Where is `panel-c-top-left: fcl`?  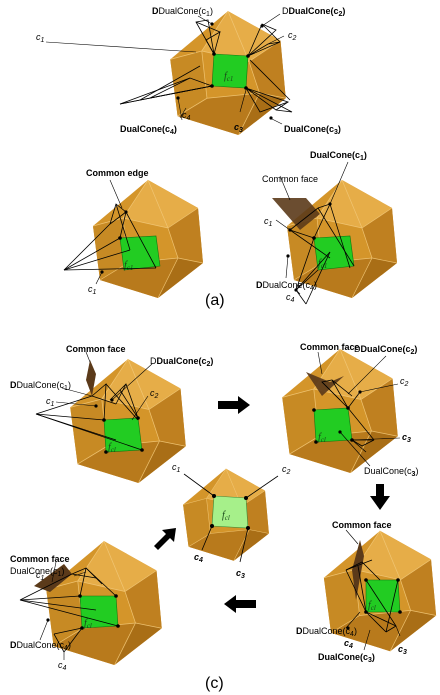
panel-c-top-left: fcl is located at coordinates (111, 413).